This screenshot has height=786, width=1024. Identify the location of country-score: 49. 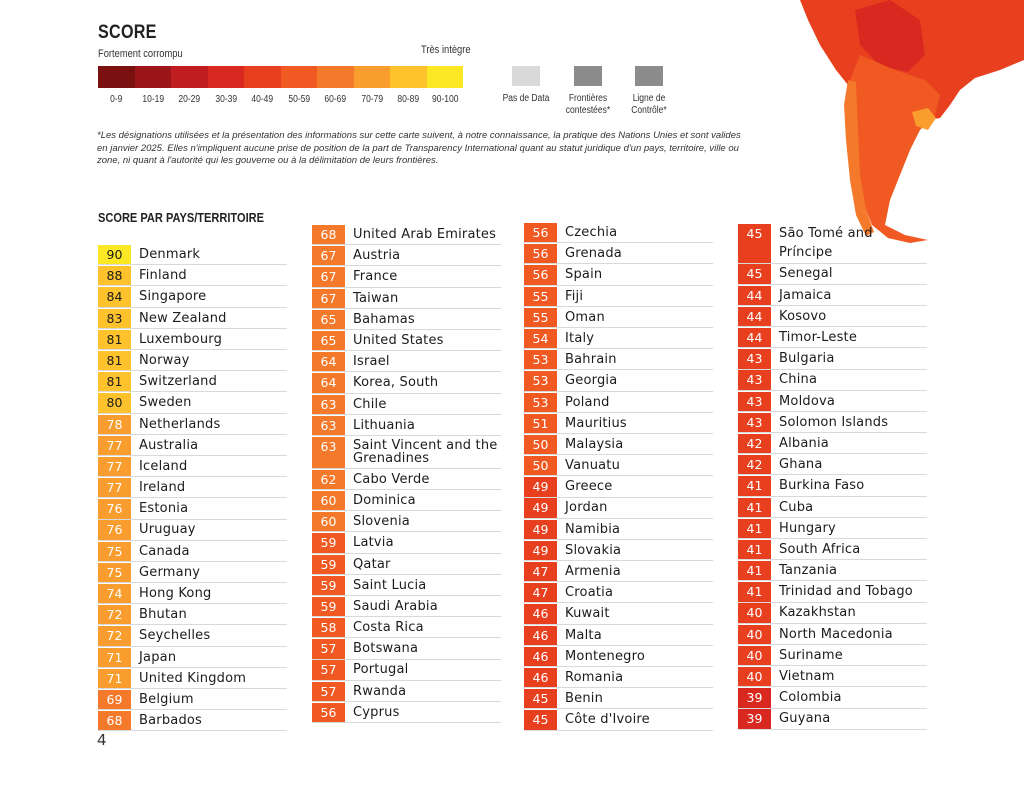
(540, 487).